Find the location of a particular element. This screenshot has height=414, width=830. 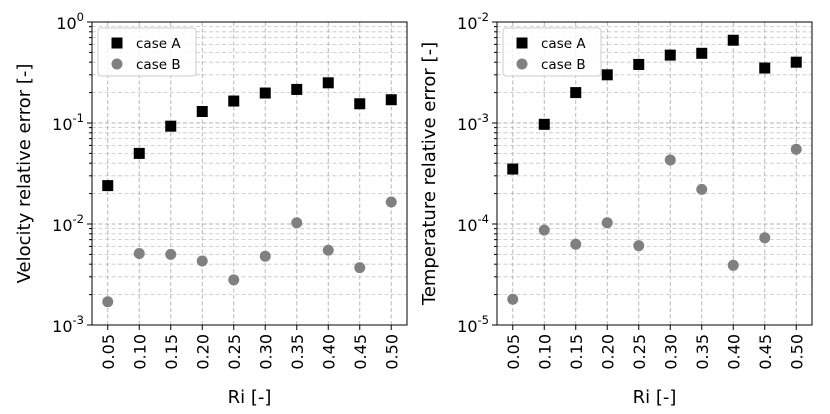

y-tick-label: 10⁻⁵ is located at coordinates (473, 324).